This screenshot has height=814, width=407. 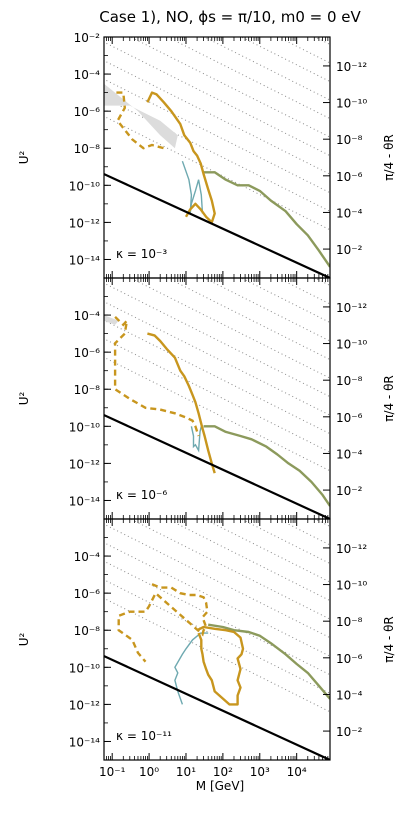 I want to click on x-tick-label: 10⁴, so click(x=297, y=772).